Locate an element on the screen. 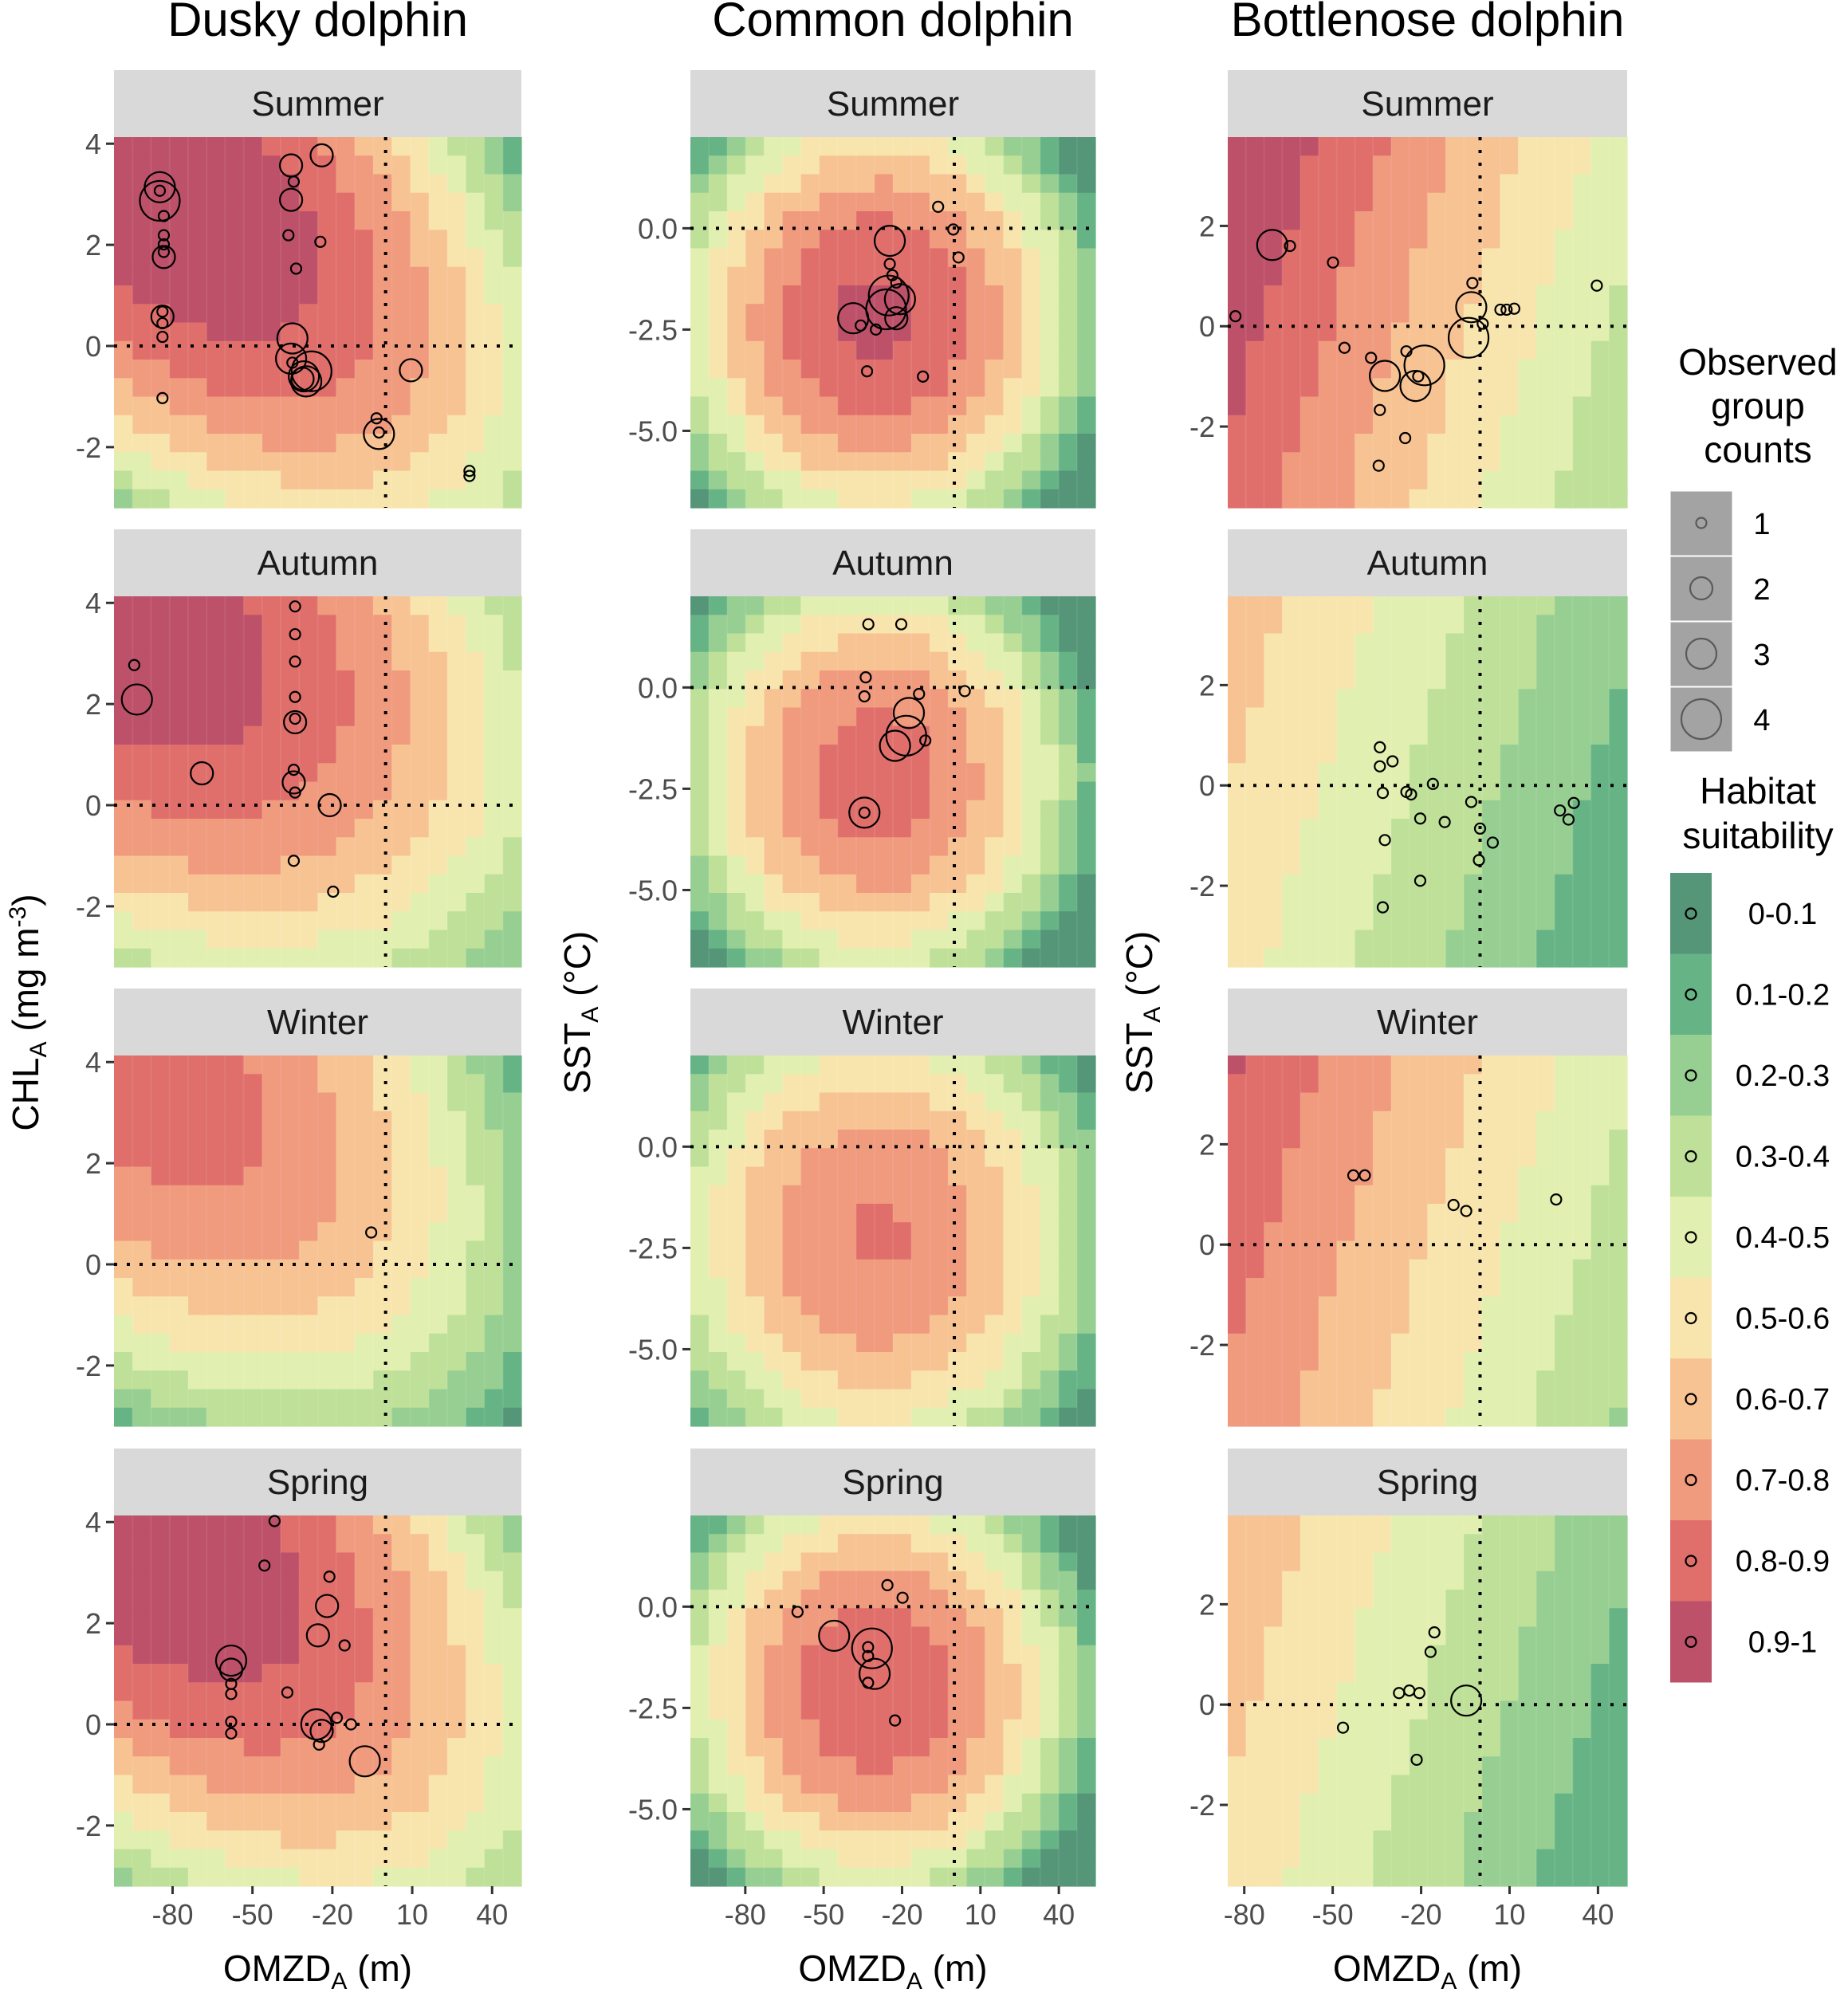 The image size is (1848, 1993). y-tick-label: 2 is located at coordinates (93, 1163).